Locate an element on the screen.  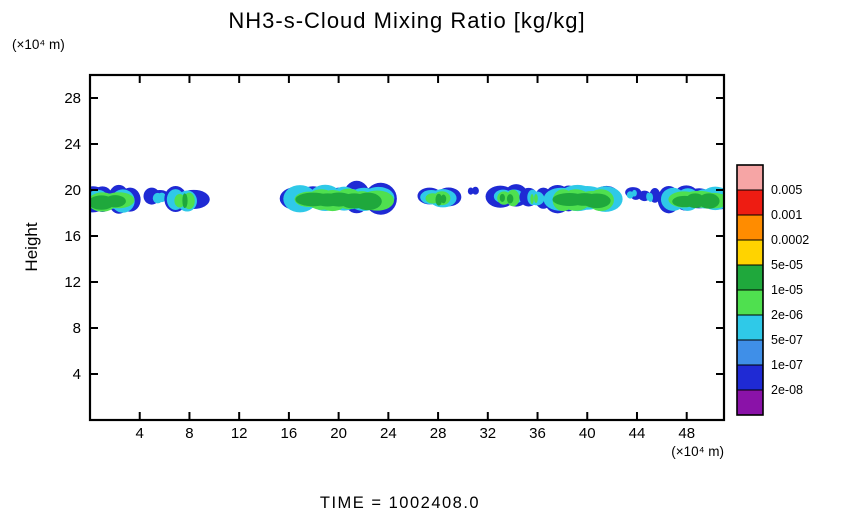
x-tick-label: 16 is located at coordinates (289, 433).